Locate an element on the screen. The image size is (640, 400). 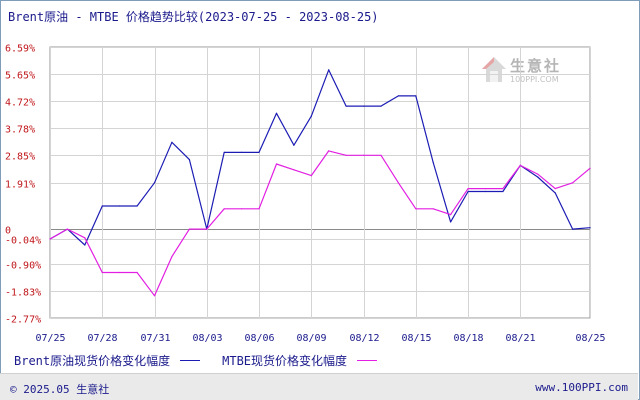
x-tick-label: 08/09 is located at coordinates (311, 338).